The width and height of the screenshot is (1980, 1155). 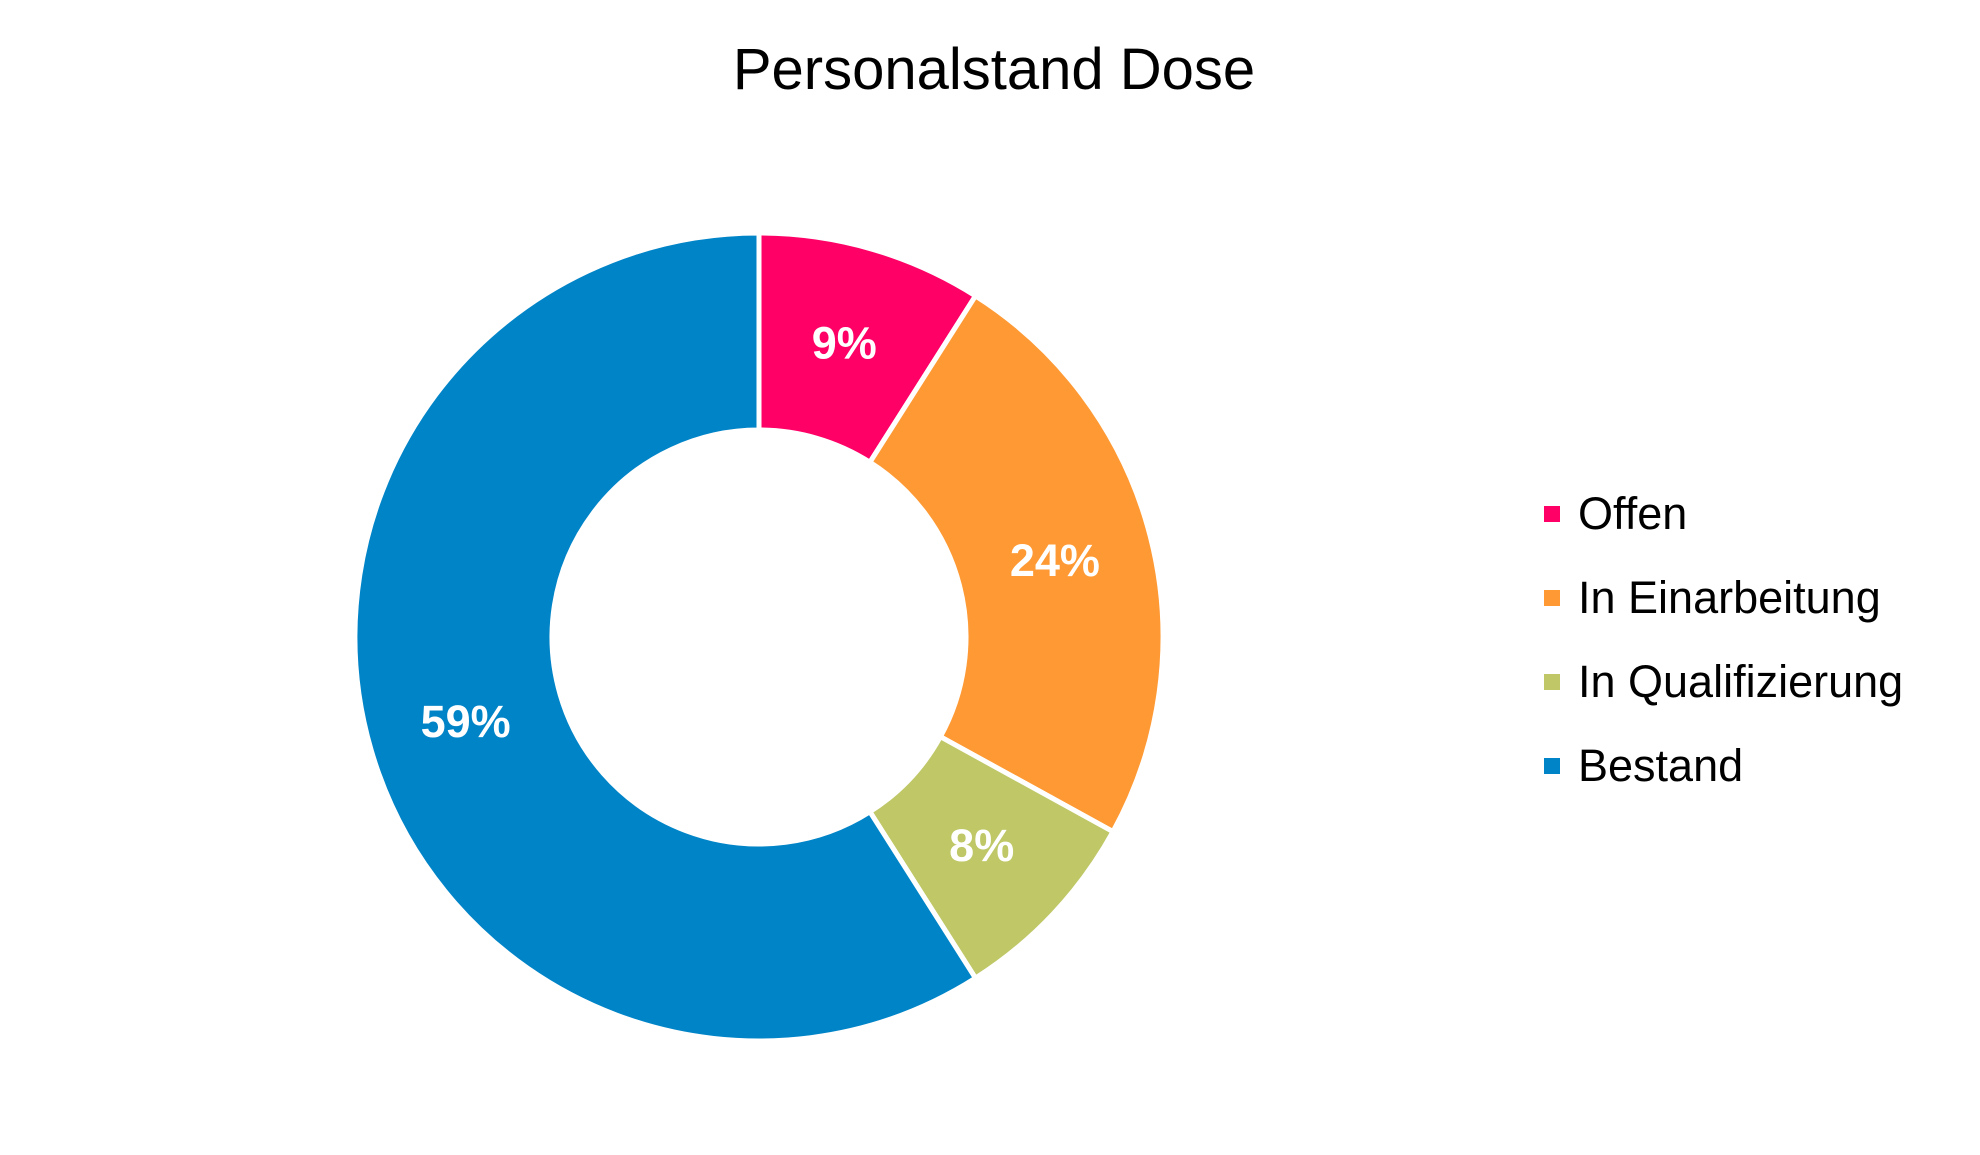 I want to click on legend-label: Bestand, so click(x=1661, y=765).